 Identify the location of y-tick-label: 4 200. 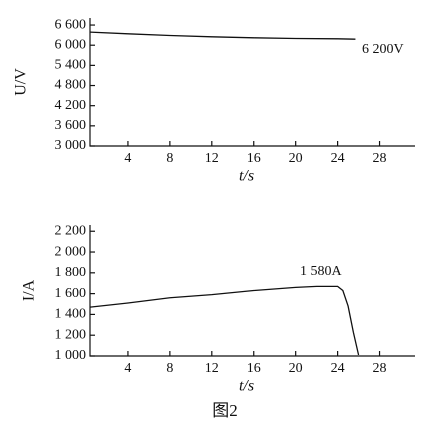
(71, 105).